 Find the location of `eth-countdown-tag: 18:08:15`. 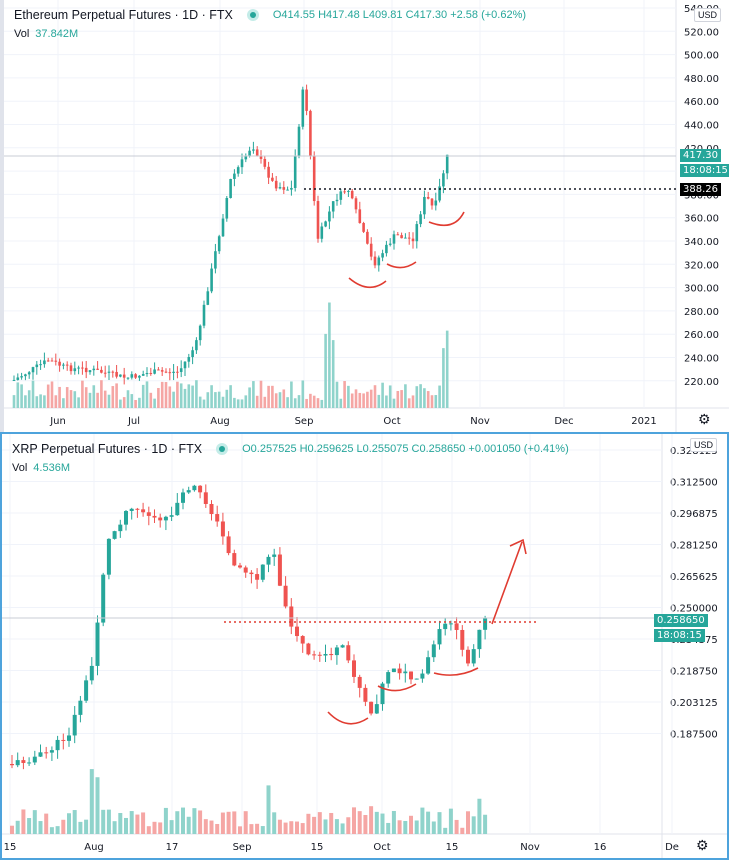

eth-countdown-tag: 18:08:15 is located at coordinates (704, 170).